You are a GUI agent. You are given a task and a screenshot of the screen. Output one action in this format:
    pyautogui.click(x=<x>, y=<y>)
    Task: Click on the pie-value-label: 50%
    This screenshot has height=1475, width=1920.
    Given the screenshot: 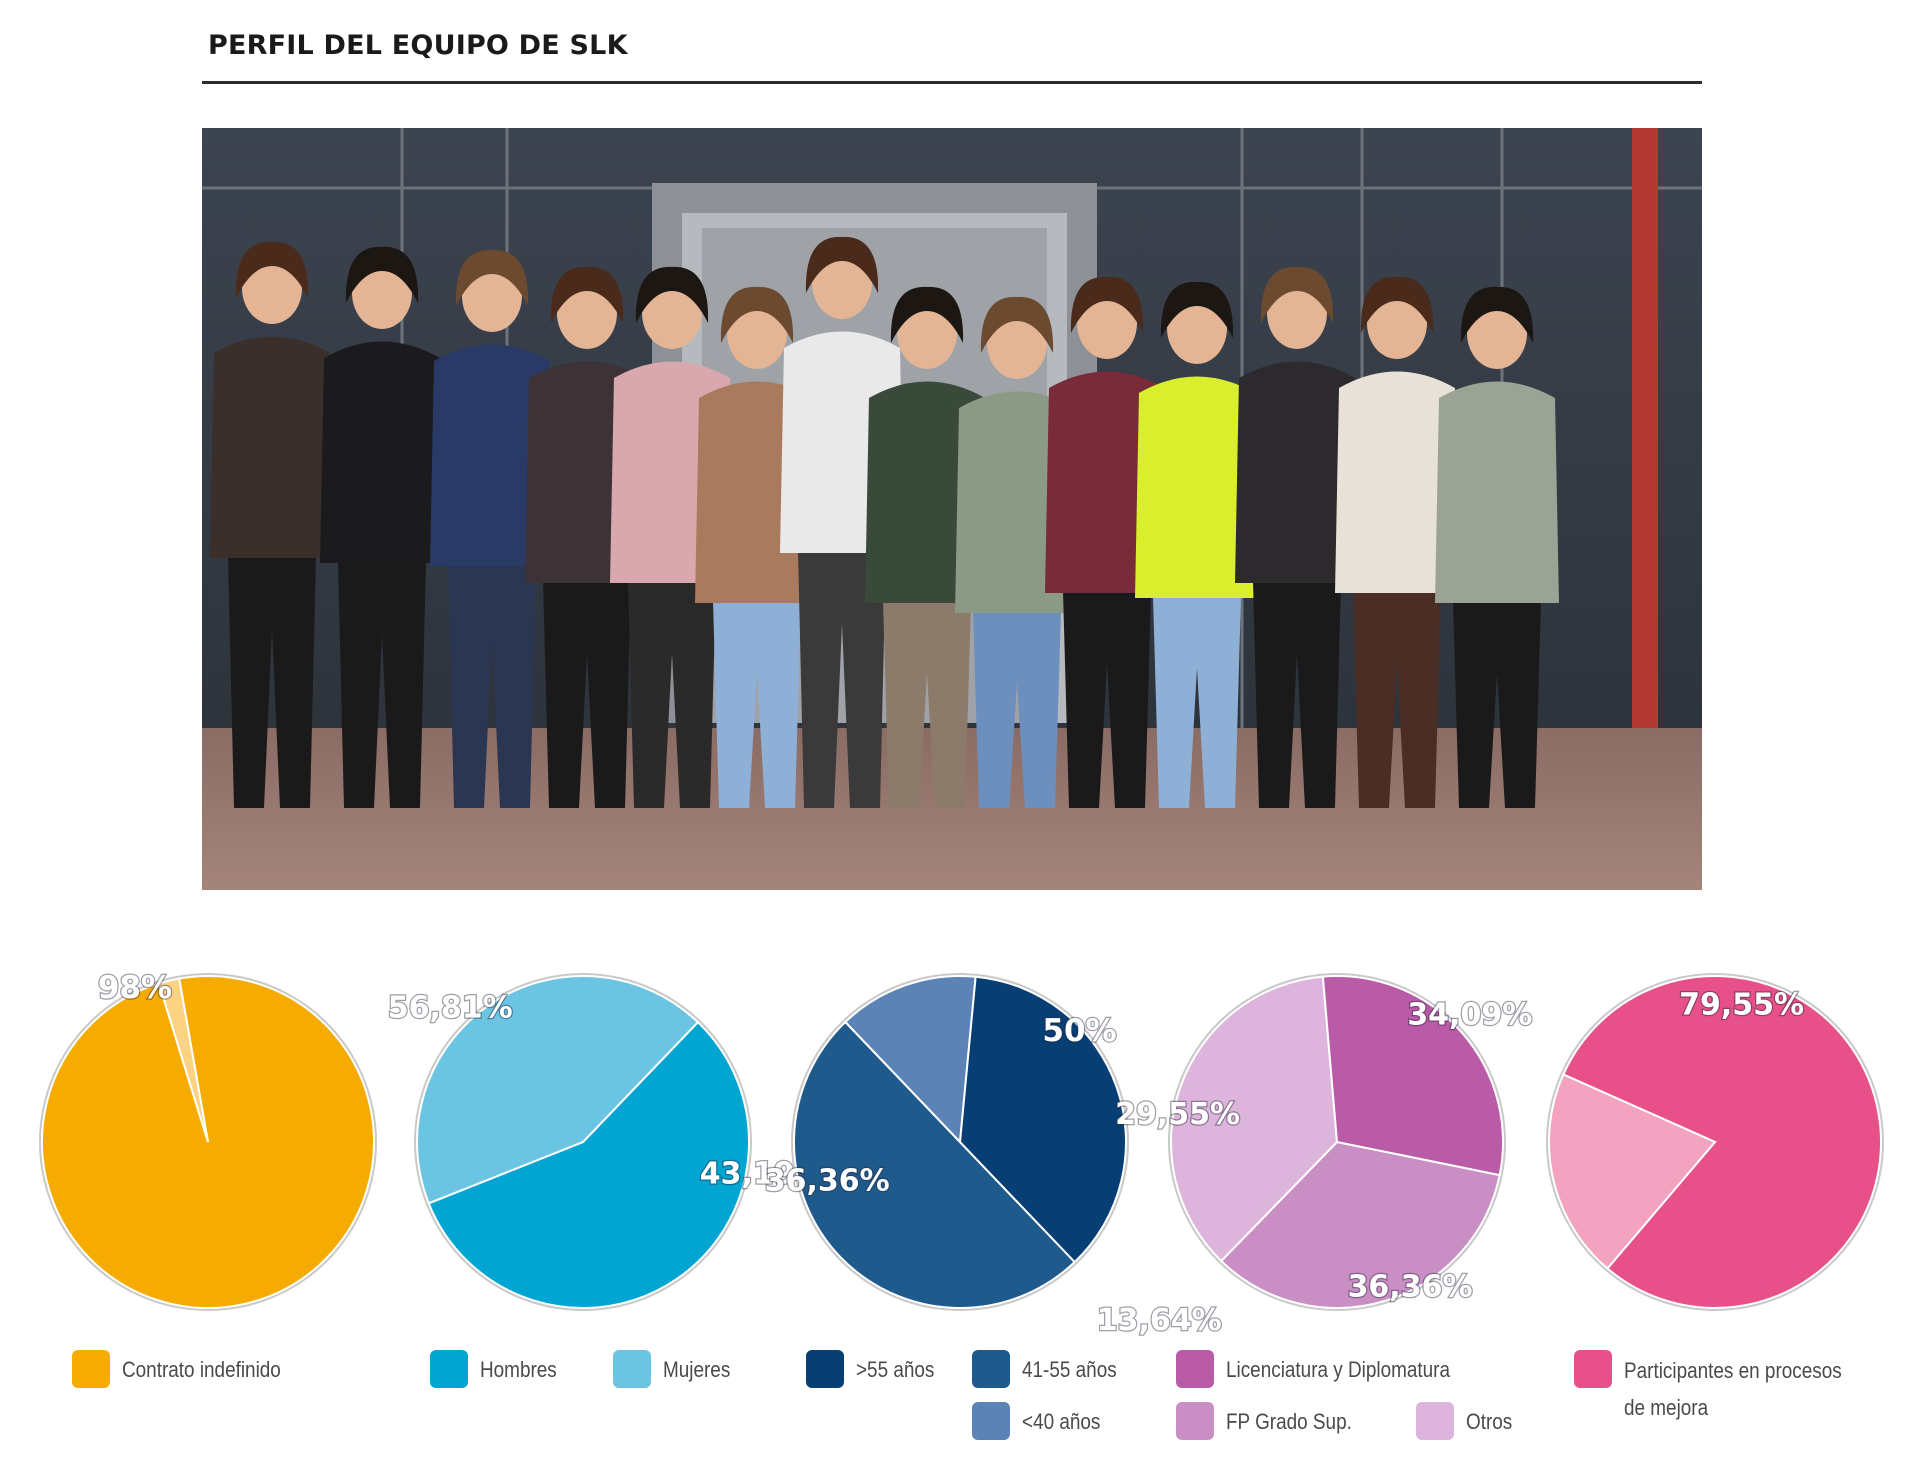 What is the action you would take?
    pyautogui.click(x=1079, y=1031)
    